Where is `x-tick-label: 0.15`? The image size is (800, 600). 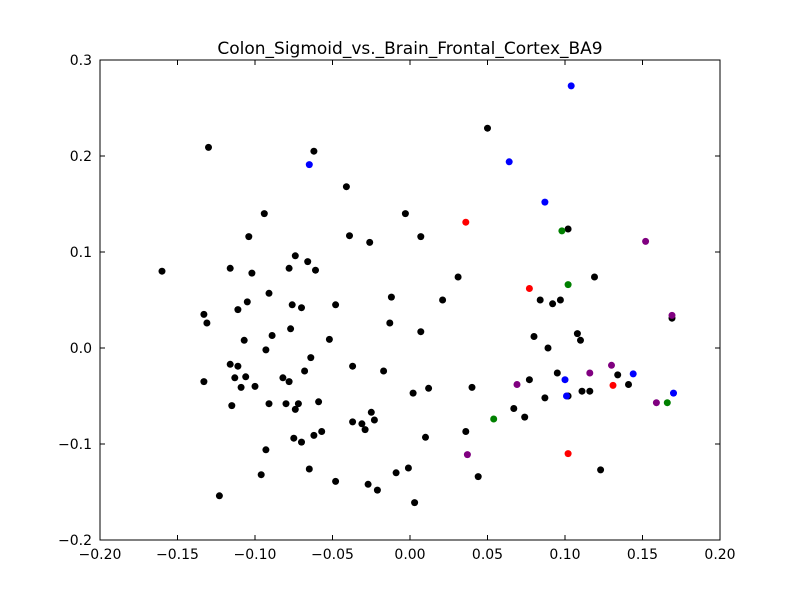 x-tick-label: 0.15 is located at coordinates (642, 555).